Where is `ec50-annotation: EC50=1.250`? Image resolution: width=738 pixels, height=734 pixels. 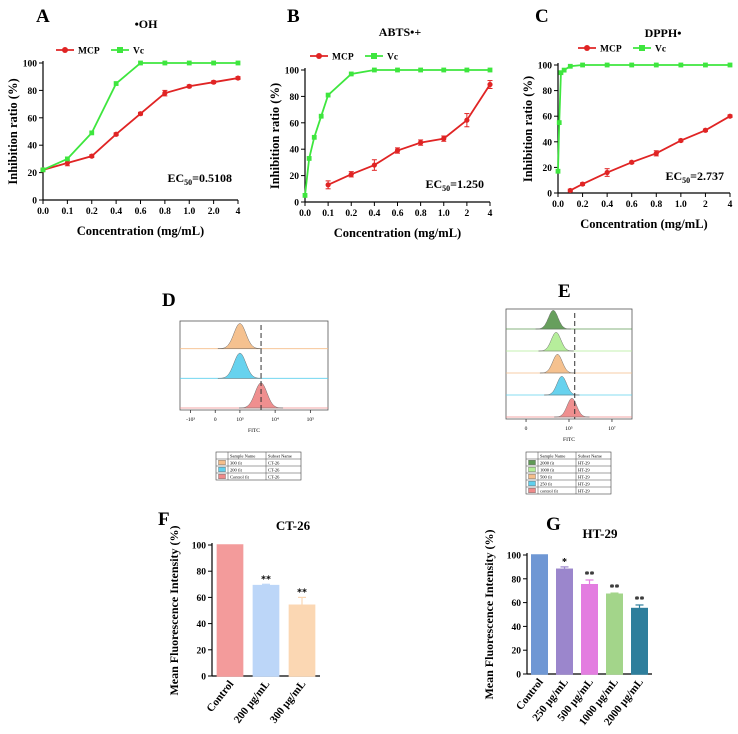
ec50-annotation: EC50=1.250 is located at coordinates (454, 185).